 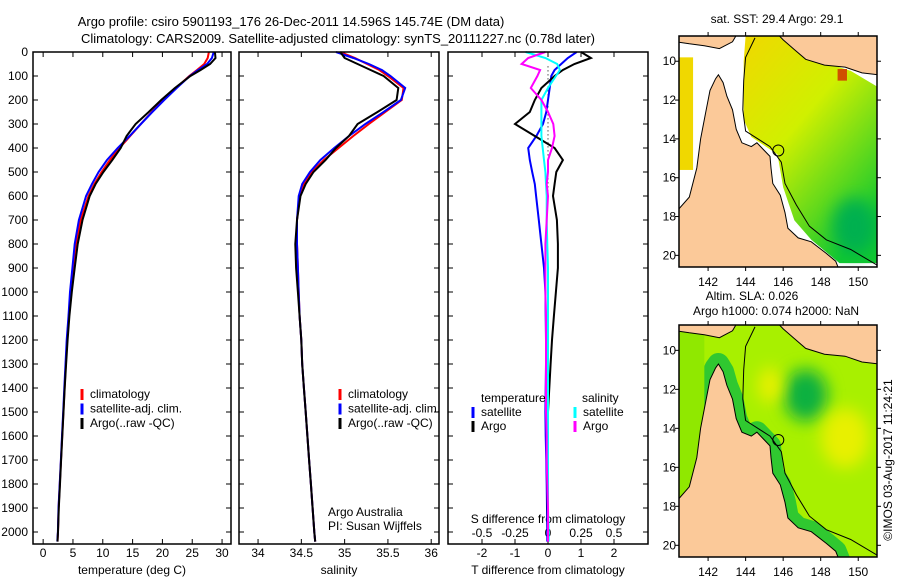 I want to click on map-title: Argo h1000: 0.074 h2000: NaN, so click(x=776, y=311).